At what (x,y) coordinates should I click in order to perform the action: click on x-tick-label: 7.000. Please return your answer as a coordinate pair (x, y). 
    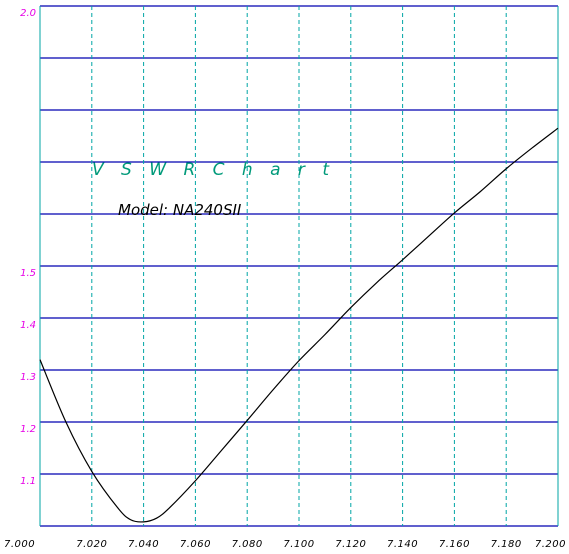
    Looking at the image, I should click on (19, 544).